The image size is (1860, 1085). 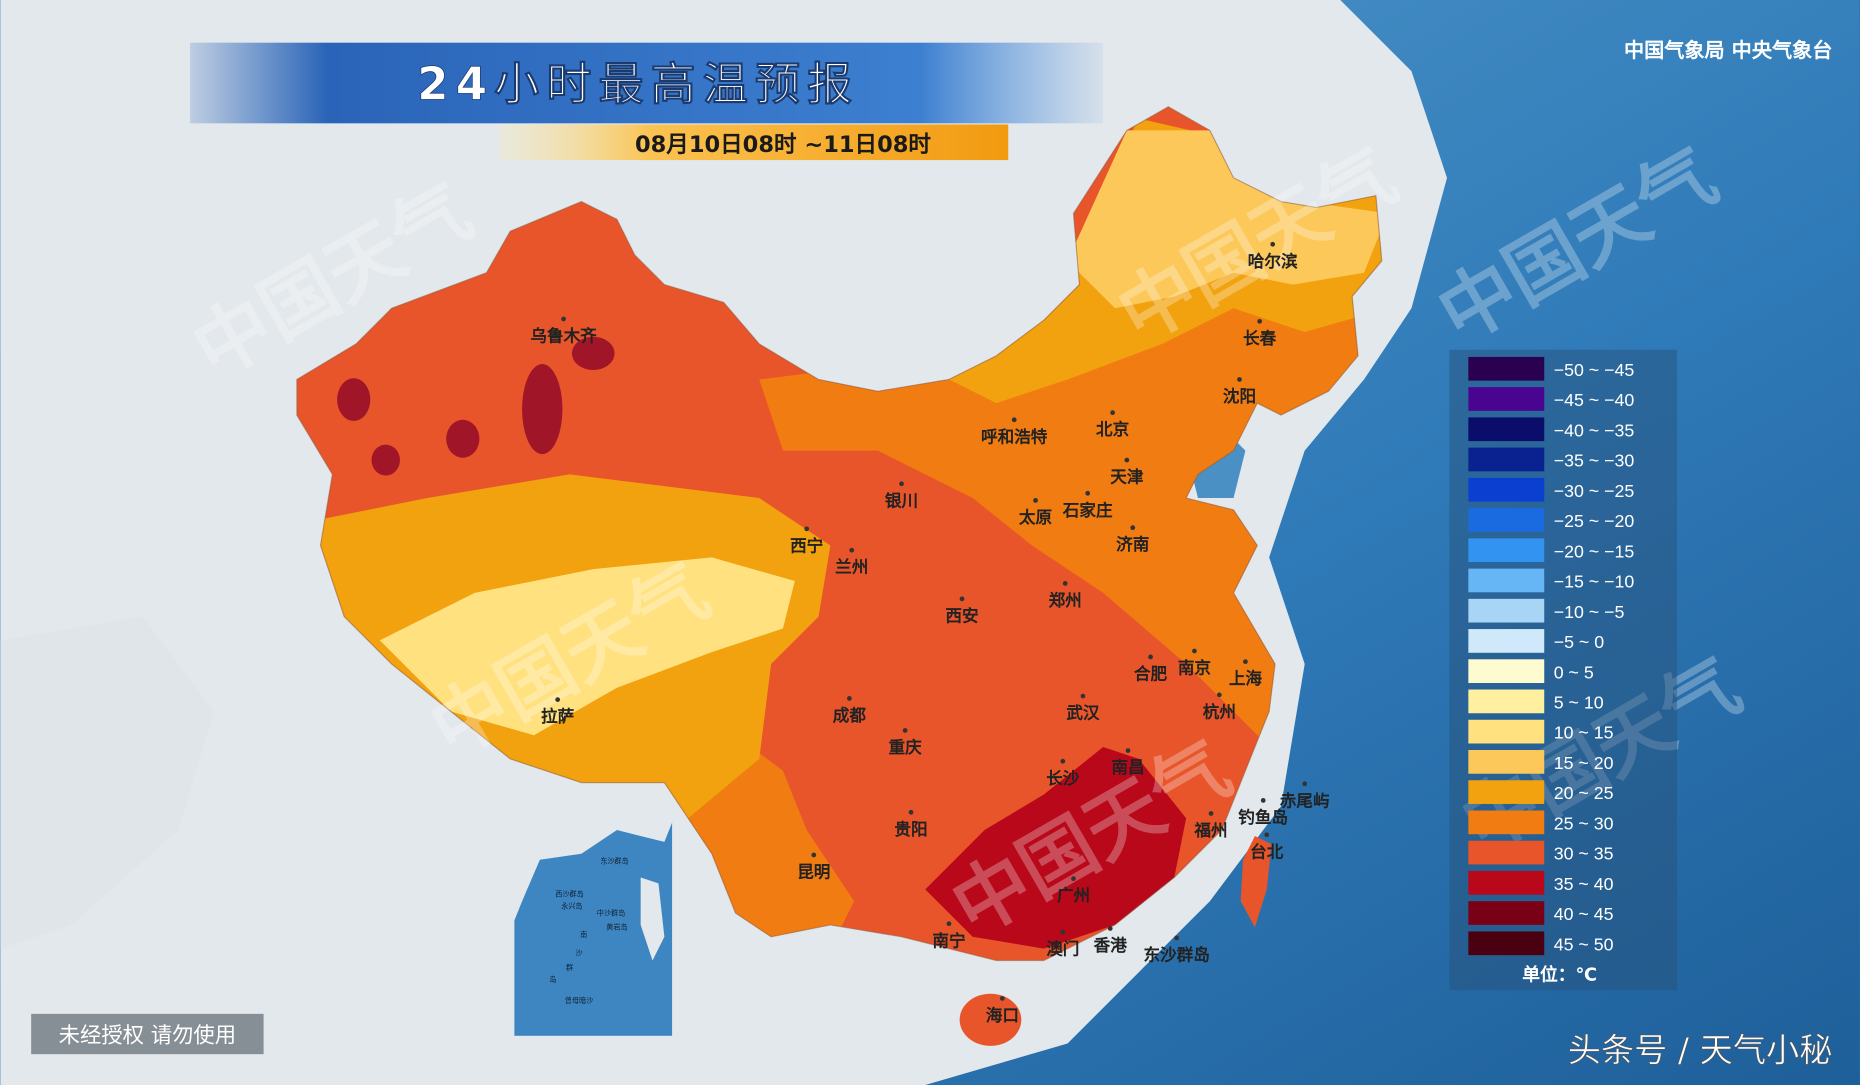 What do you see at coordinates (1594, 551) in the screenshot?
I see `legend-label: −20 ~ −15` at bounding box center [1594, 551].